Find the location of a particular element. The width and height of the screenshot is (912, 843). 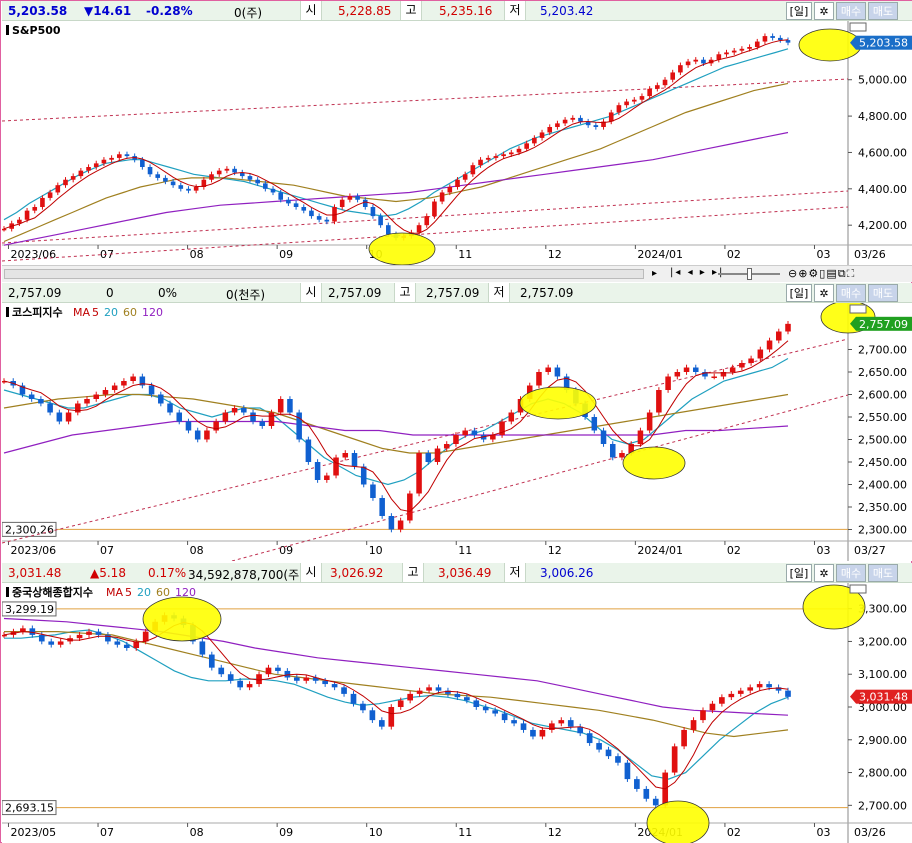

playback-controls-icon: |◂ ◂ ▸ ▸| is located at coordinates (697, 272).